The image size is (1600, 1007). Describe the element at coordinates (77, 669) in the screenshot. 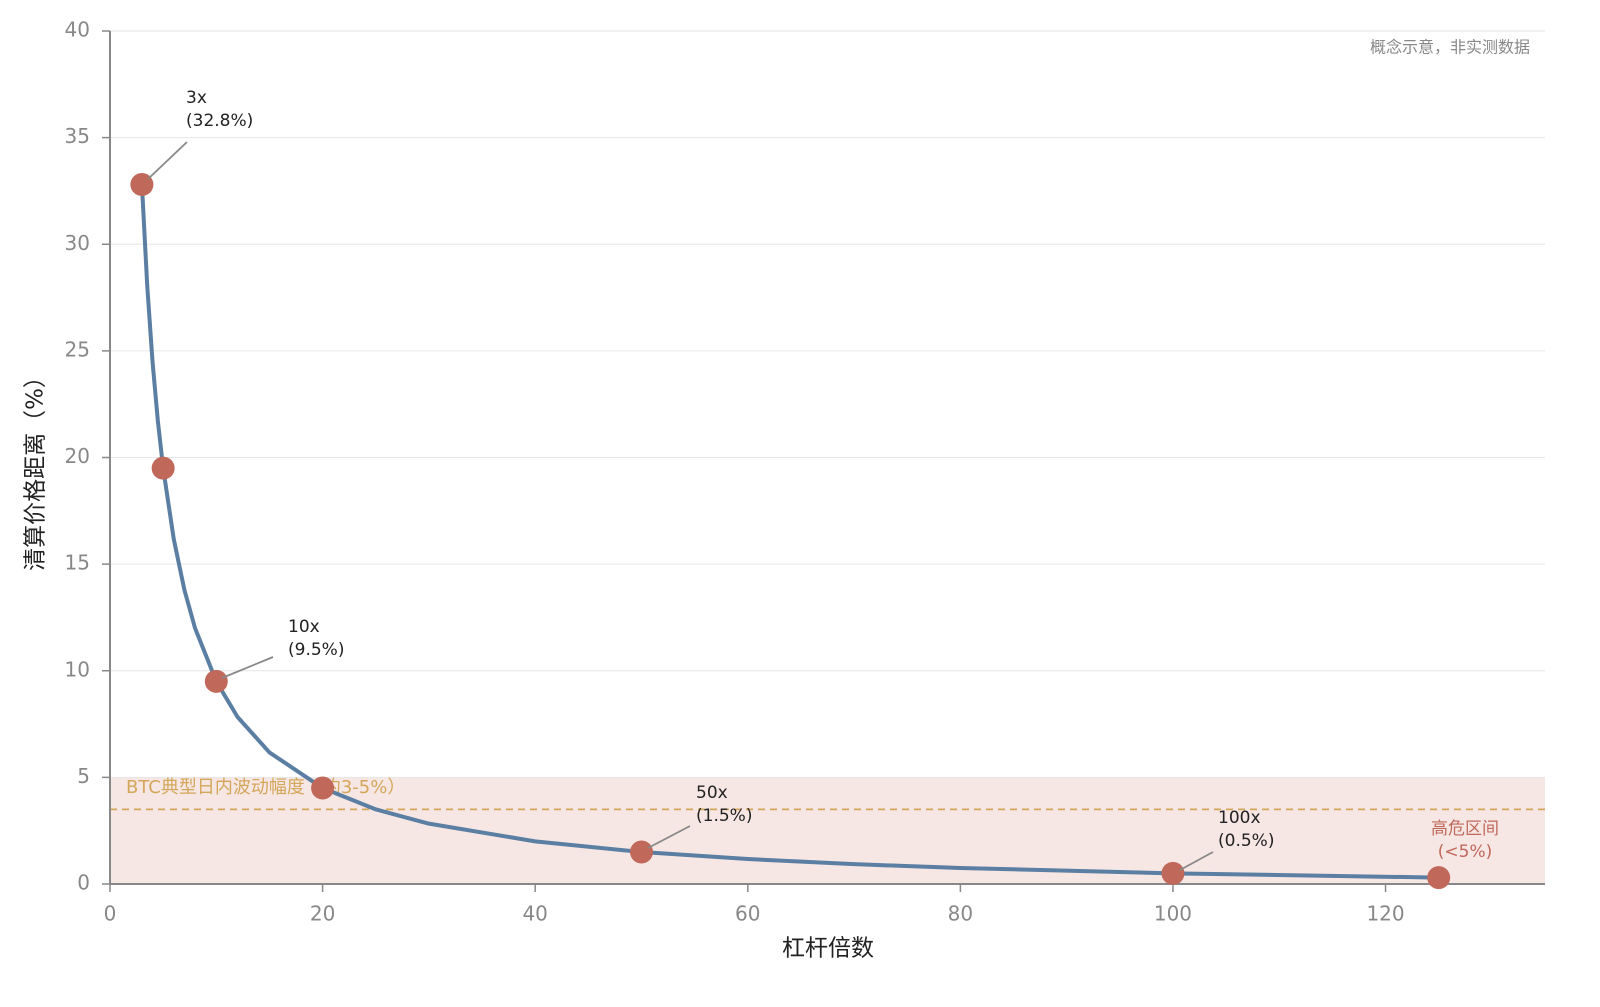

I see `y-tick-label: 10` at that location.